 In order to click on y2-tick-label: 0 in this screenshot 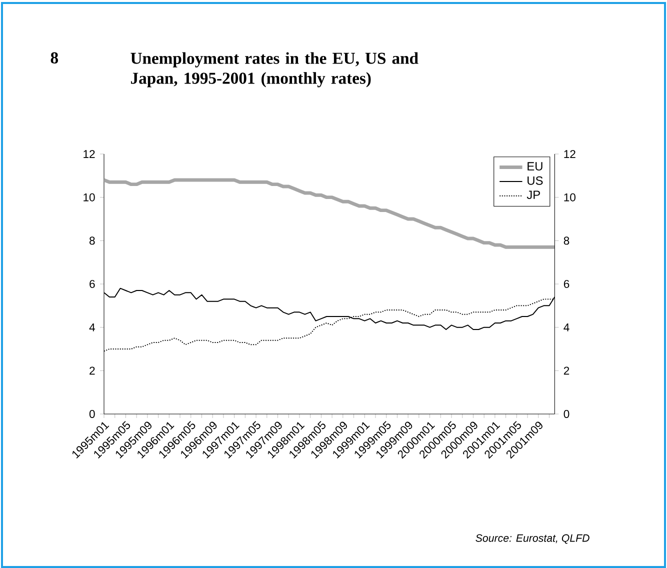, I will do `click(567, 414)`.